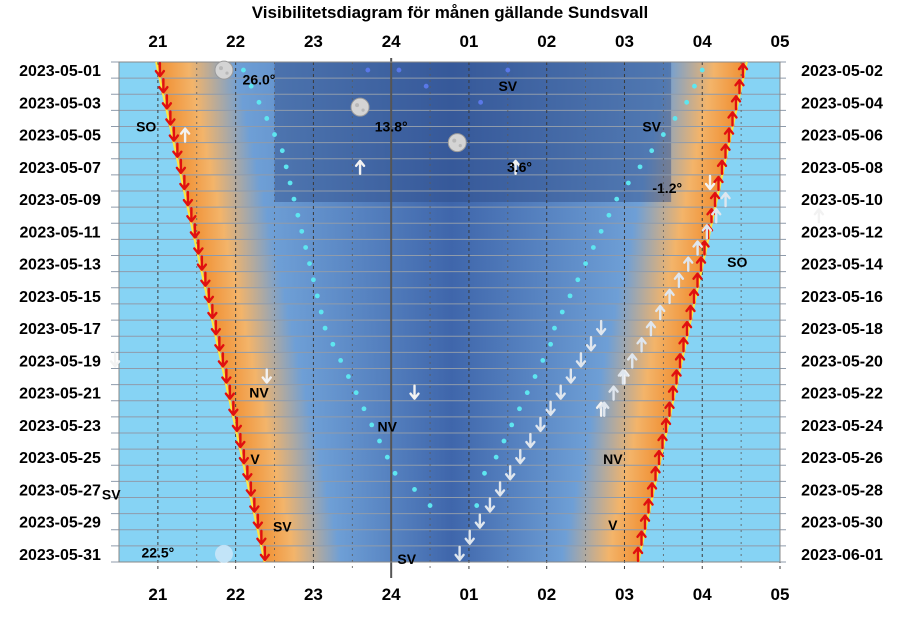 The width and height of the screenshot is (900, 622). Describe the element at coordinates (842, 232) in the screenshot. I see `right-date-label: 2023-05-12` at that location.